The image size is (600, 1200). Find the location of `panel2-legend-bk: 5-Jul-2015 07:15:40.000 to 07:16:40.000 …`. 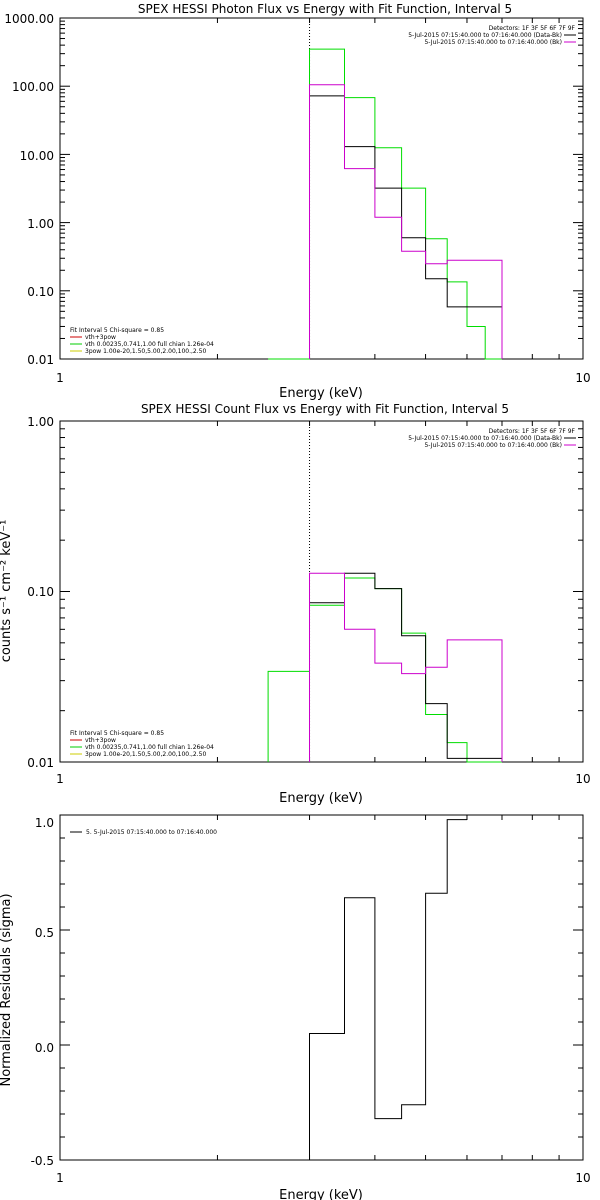

panel2-legend-bk: 5-Jul-2015 07:15:40.000 to 07:16:40.000 … is located at coordinates (493, 445).